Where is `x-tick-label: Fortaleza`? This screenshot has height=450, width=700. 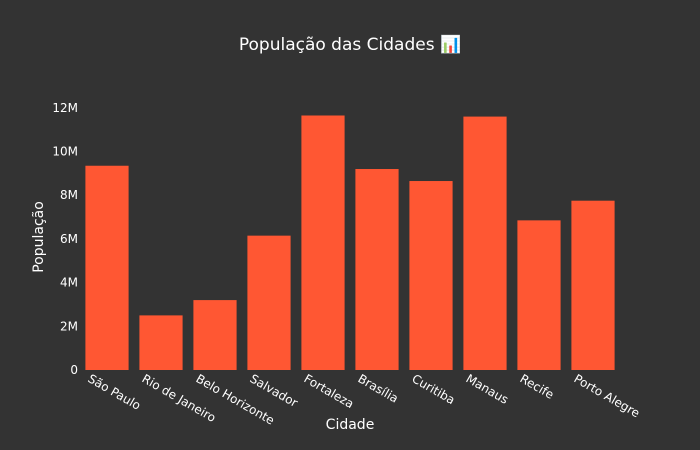
x-tick-label: Fortaleza is located at coordinates (329, 391).